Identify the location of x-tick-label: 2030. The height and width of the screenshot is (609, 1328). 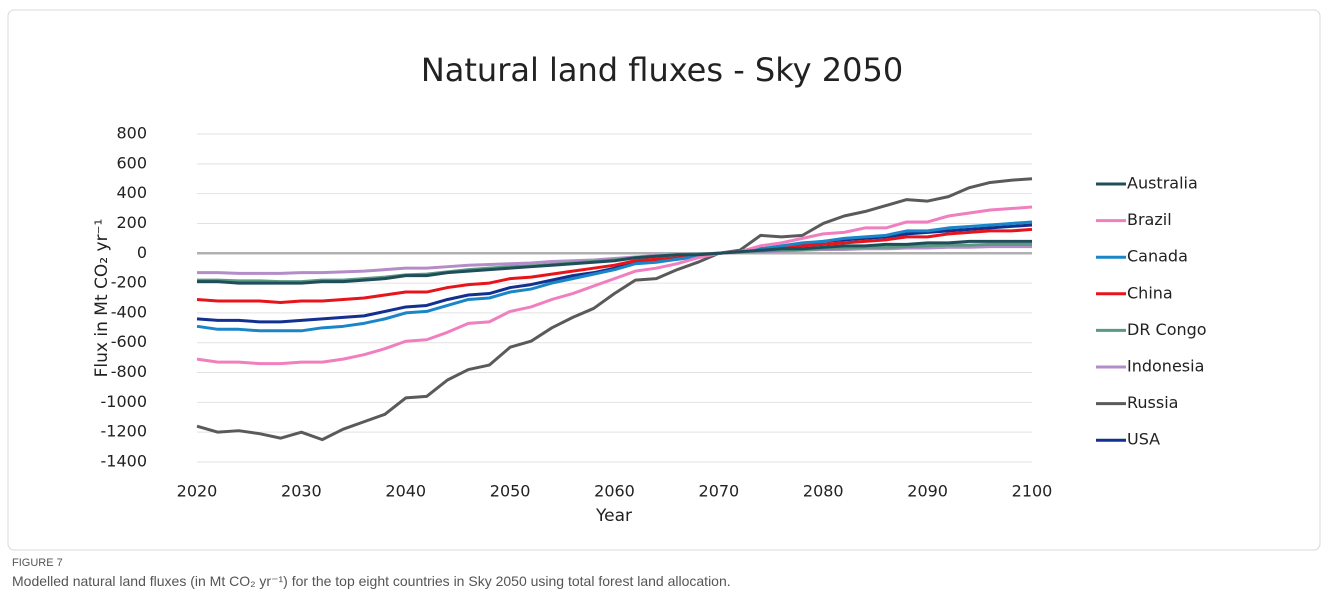
(301, 491).